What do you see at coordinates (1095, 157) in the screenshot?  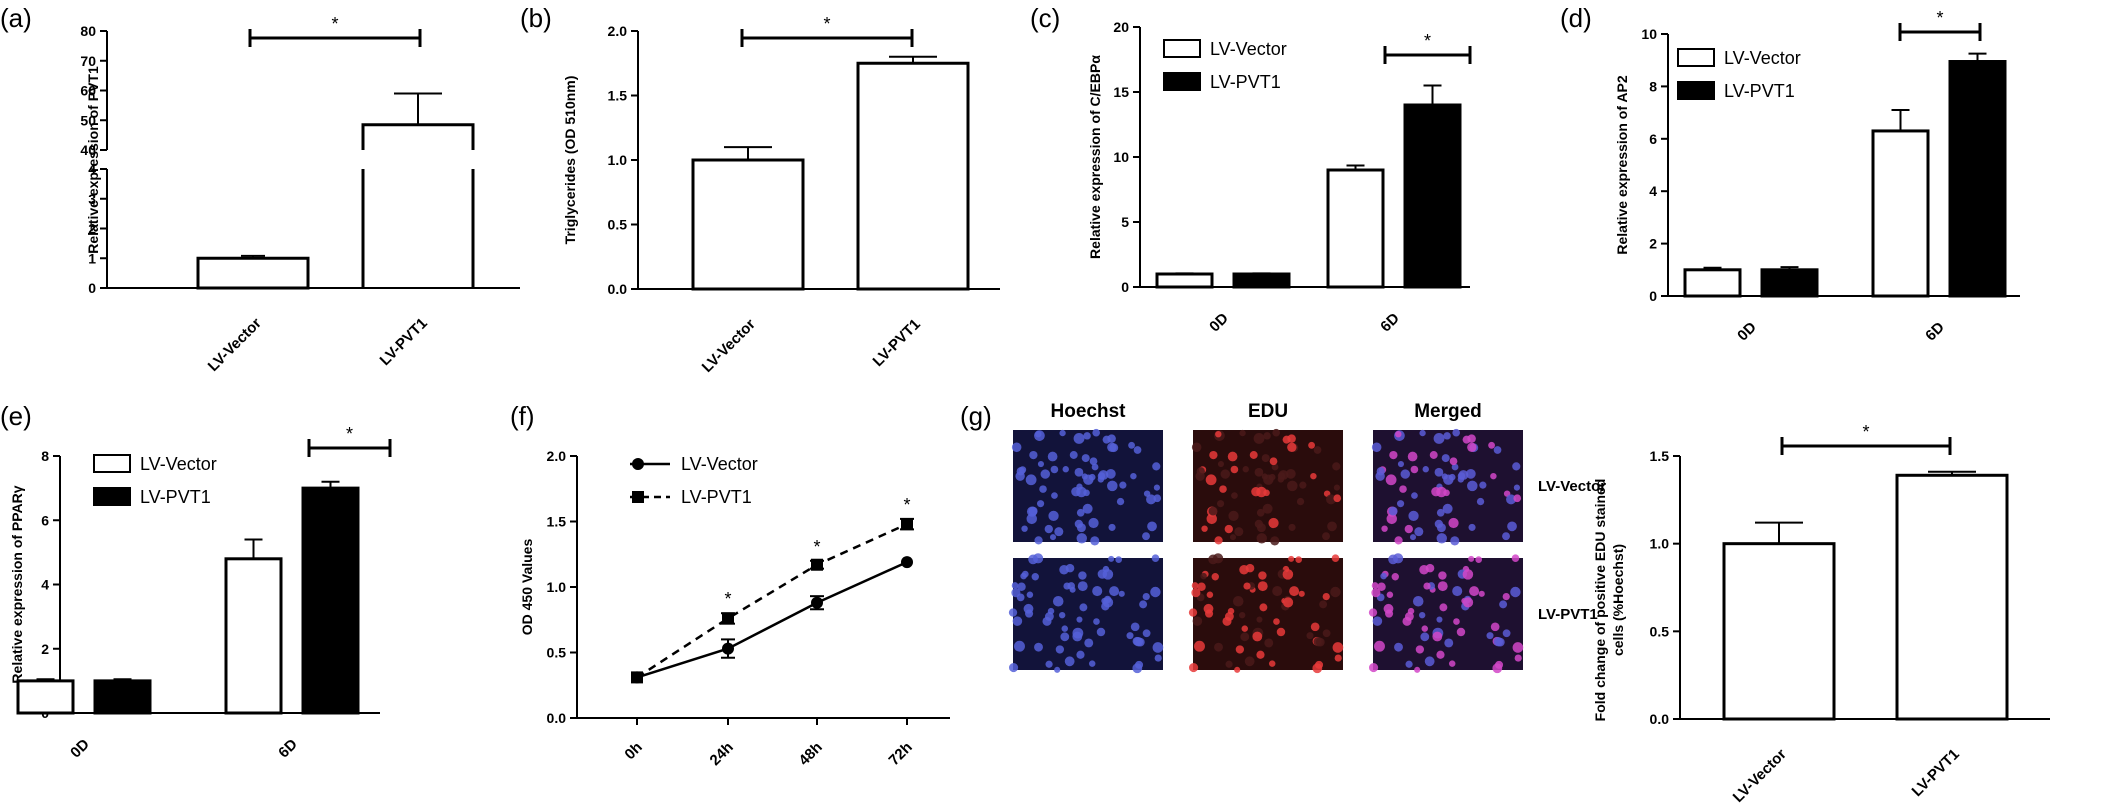 I see `y-axis-label: Relative expression of C/EBPα` at bounding box center [1095, 157].